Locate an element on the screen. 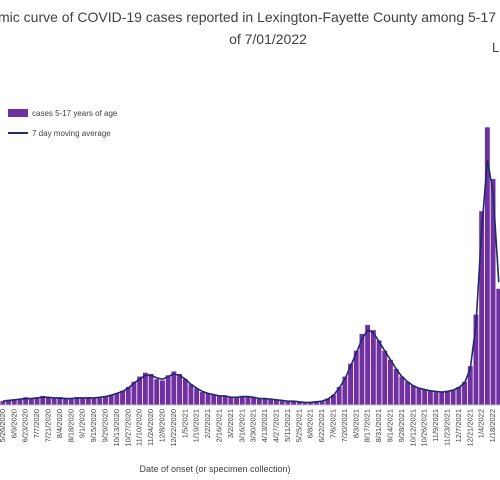  x-tick-label: 5/11/2021 is located at coordinates (287, 425).